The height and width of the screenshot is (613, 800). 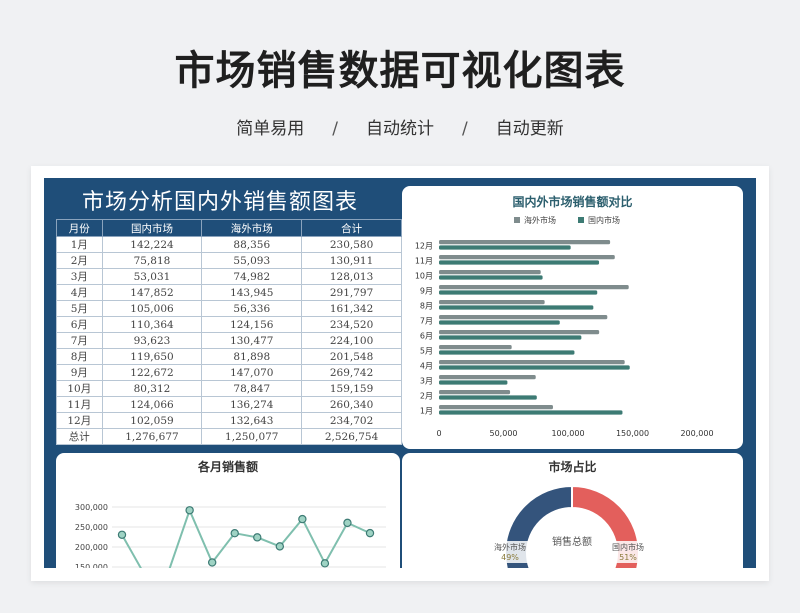 What do you see at coordinates (152, 308) in the screenshot?
I see `table-cell: 105,006` at bounding box center [152, 308].